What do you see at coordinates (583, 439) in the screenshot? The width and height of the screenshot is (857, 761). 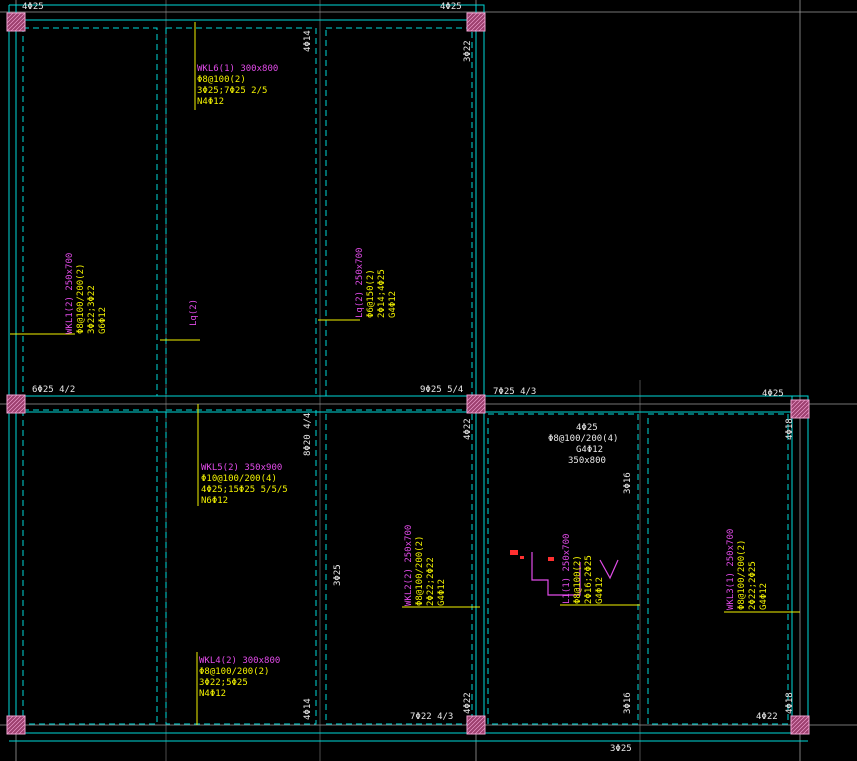 I see `beam-labels-right-box-stirrup: Φ8@100/200(4)` at bounding box center [583, 439].